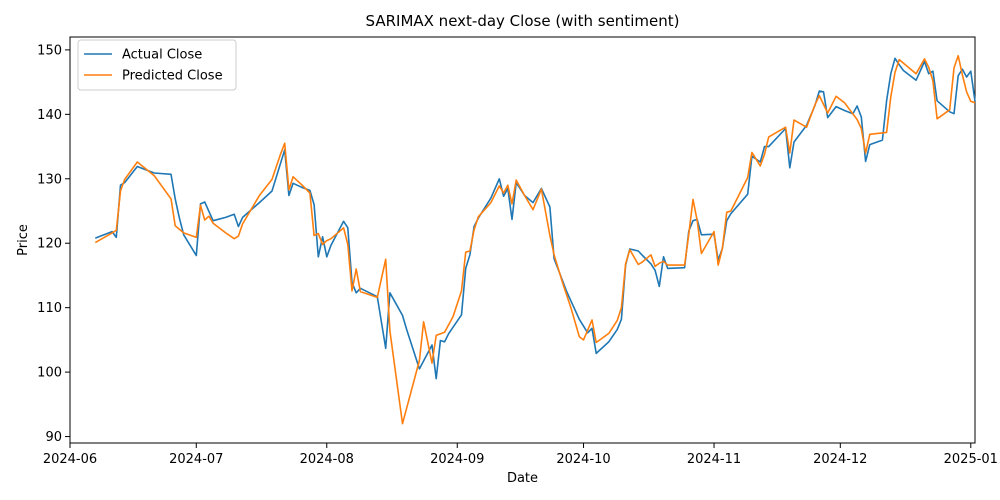 This screenshot has width=1000, height=500. What do you see at coordinates (172, 76) in the screenshot?
I see `legend-label: Predicted Close` at bounding box center [172, 76].